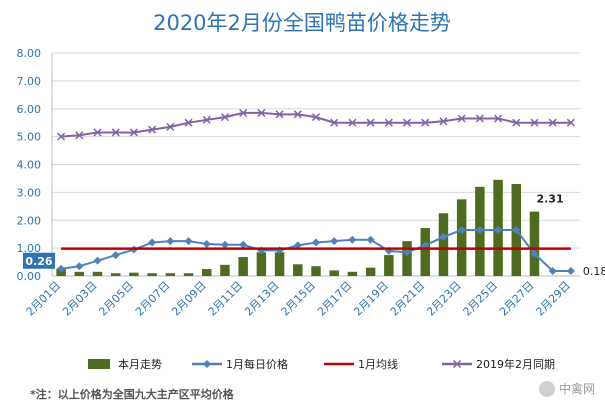  I want to click on y-tick-label: 2.00, so click(29, 220).